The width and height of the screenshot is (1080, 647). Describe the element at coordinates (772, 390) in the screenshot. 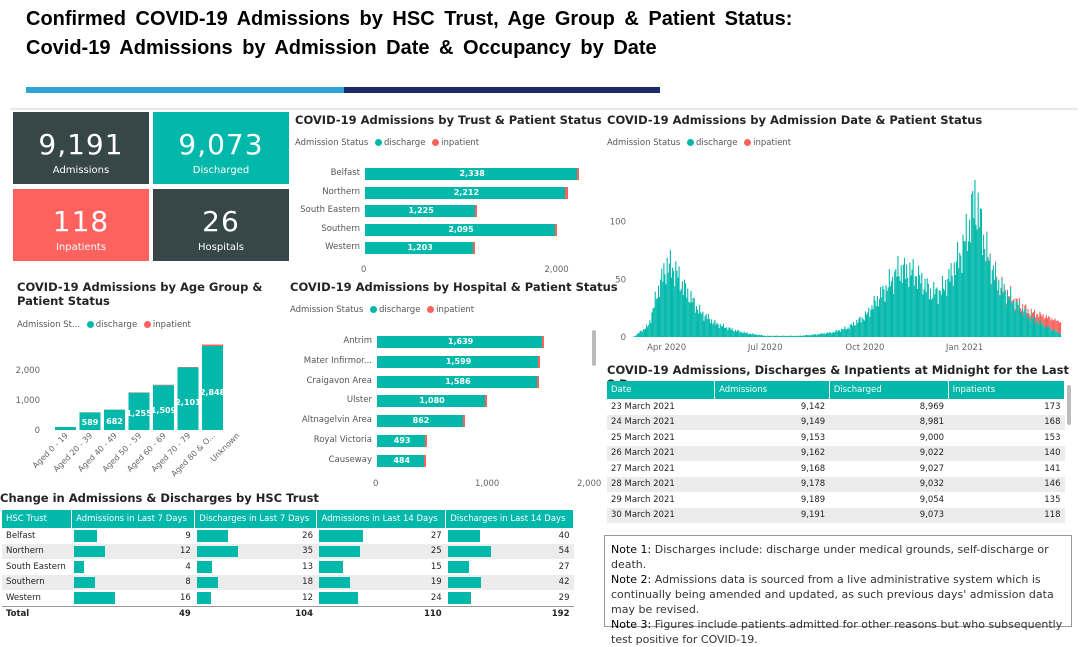

I see `column-header: Admissions` at that location.